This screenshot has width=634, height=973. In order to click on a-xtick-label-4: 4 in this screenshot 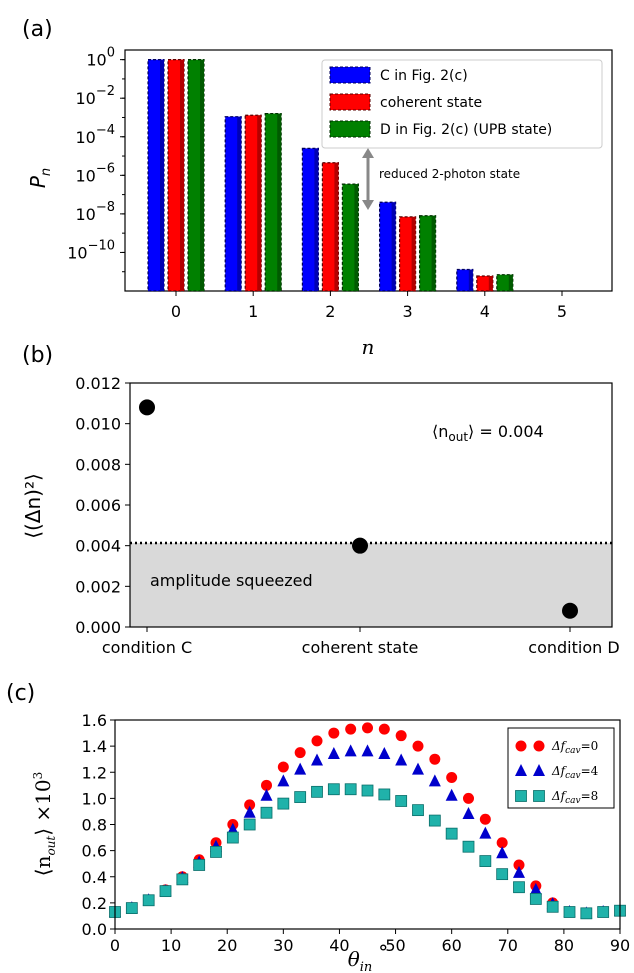, I will do `click(485, 311)`.